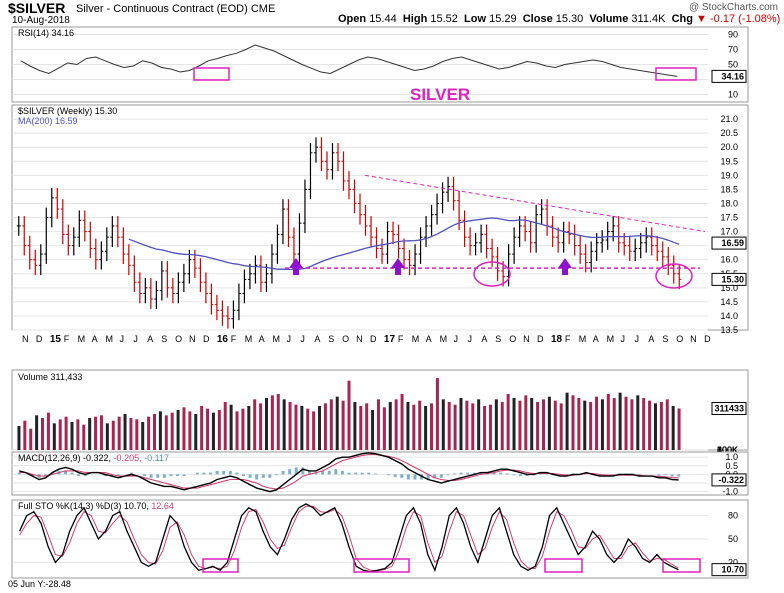 This screenshot has height=593, width=784. What do you see at coordinates (415, 19) in the screenshot?
I see `high-label: High` at bounding box center [415, 19].